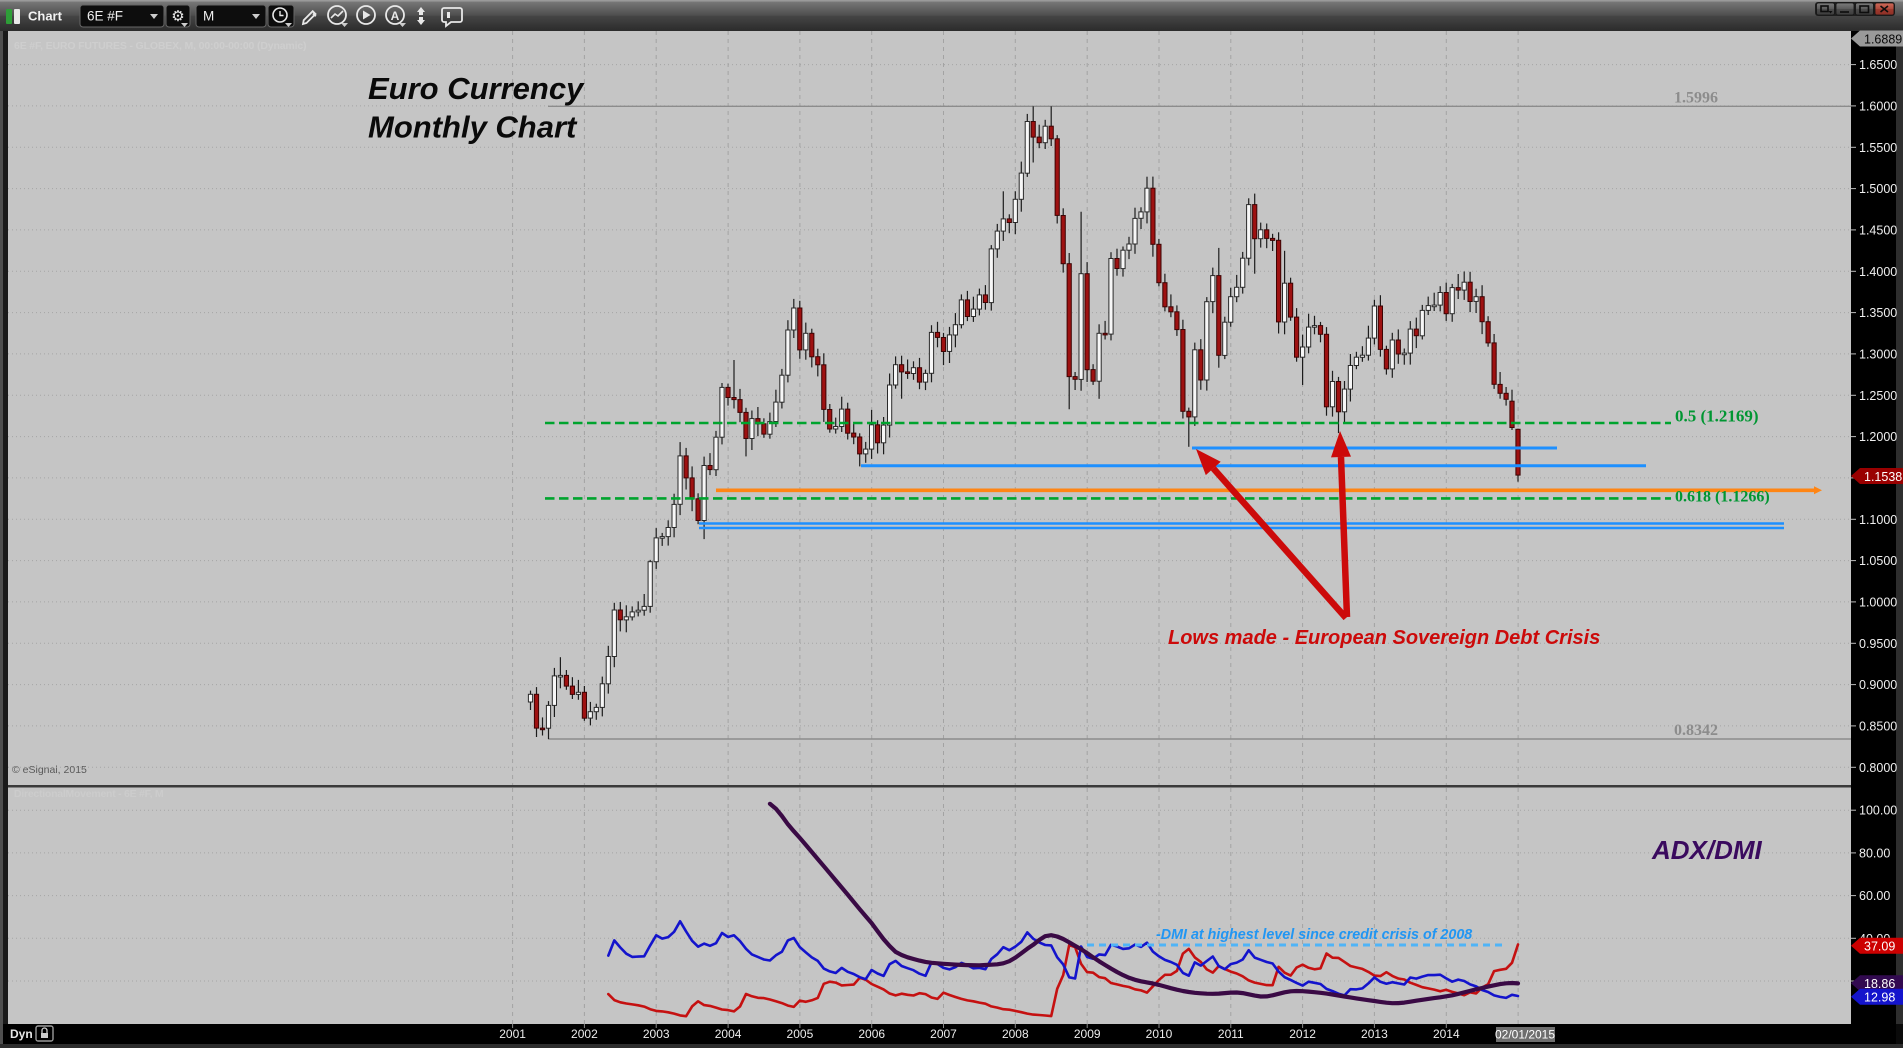 The width and height of the screenshot is (1903, 1048). What do you see at coordinates (1878, 561) in the screenshot?
I see `svg-text: 1.0500` at bounding box center [1878, 561].